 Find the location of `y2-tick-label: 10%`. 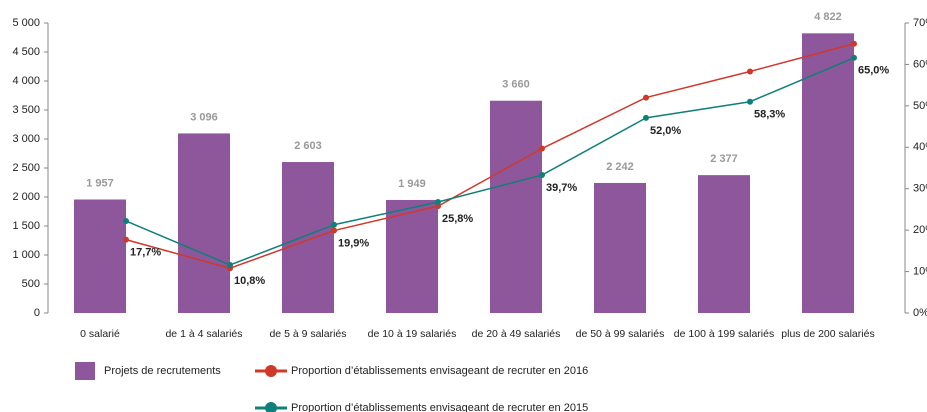

y2-tick-label: 10% is located at coordinates (920, 271).